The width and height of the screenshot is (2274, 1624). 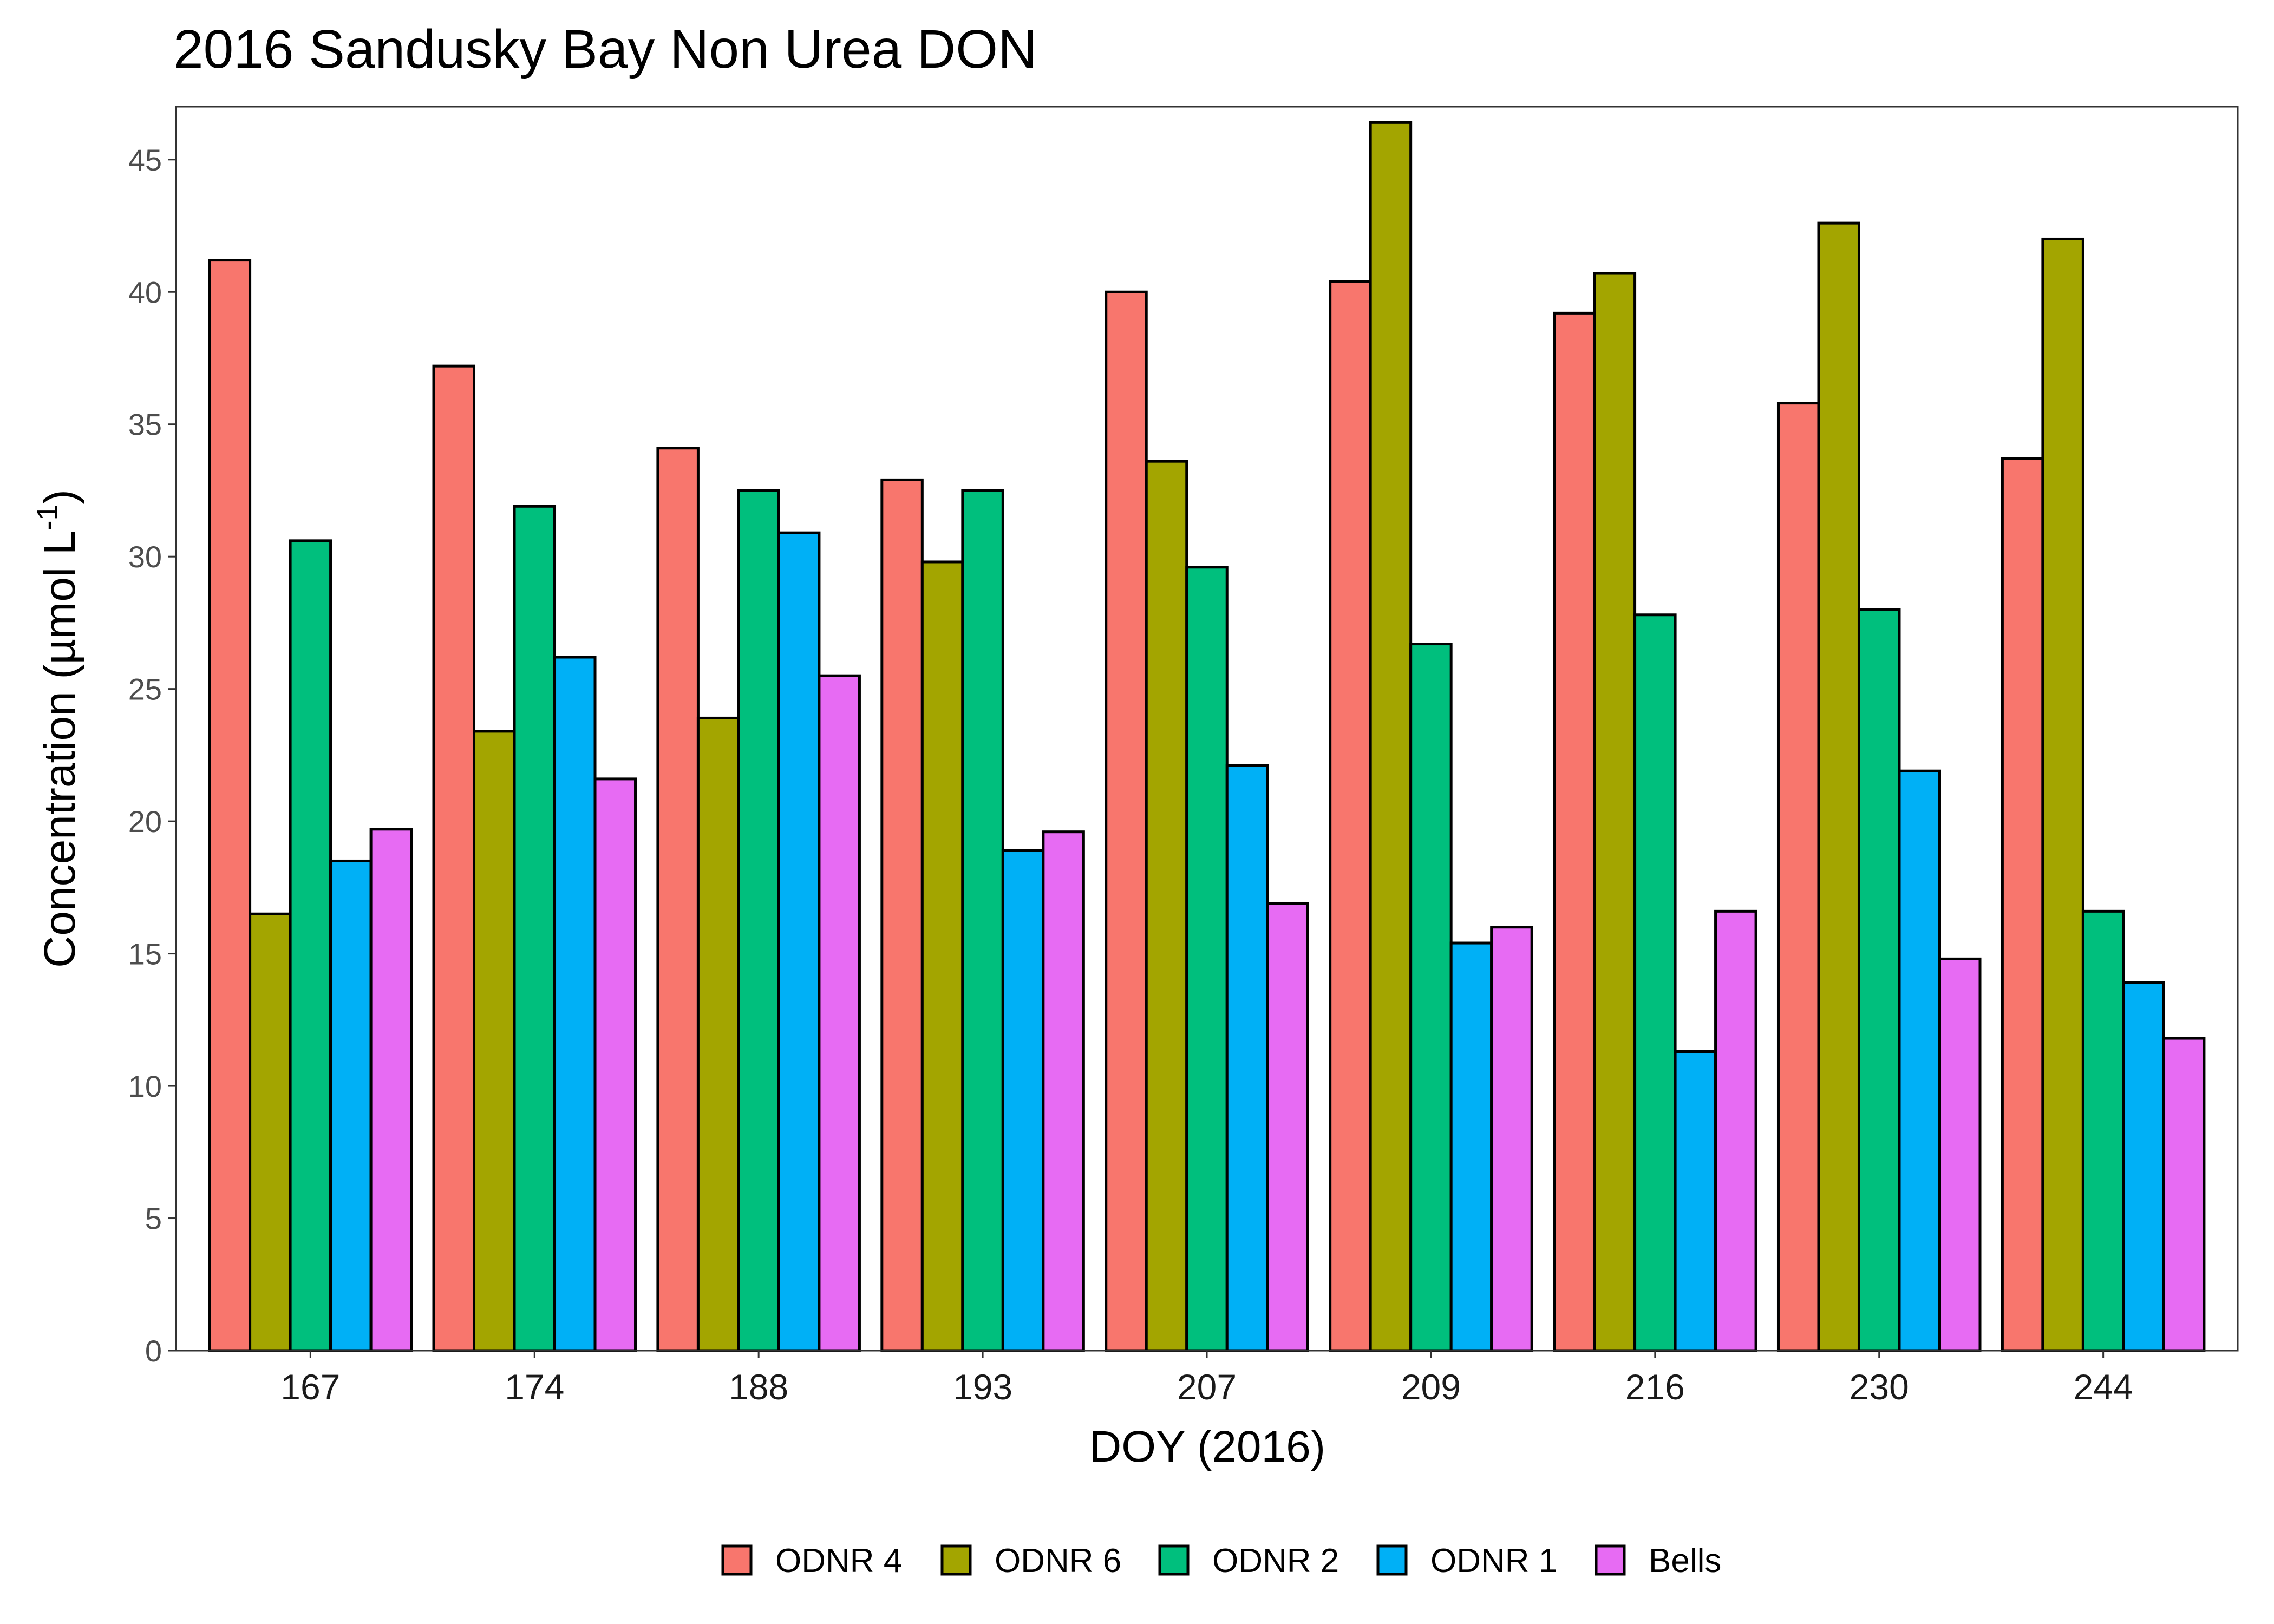 I want to click on x-tick-label: 216, so click(x=1655, y=1387).